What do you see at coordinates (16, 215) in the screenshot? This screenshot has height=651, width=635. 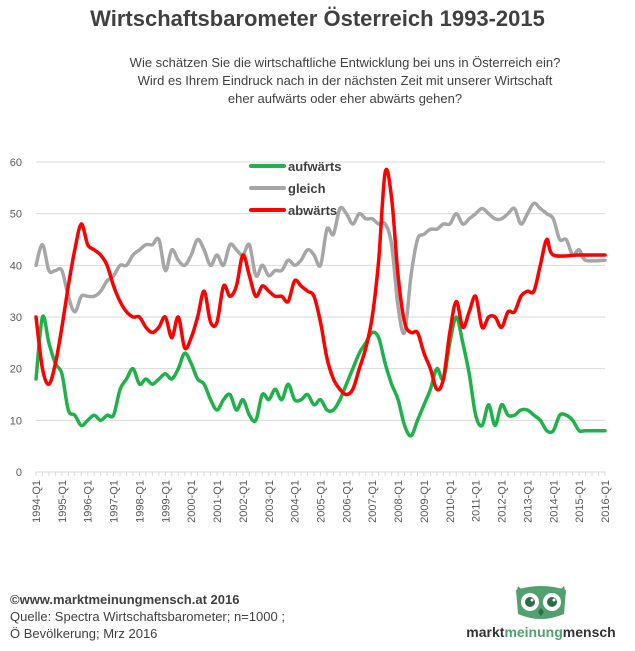 I see `y-tick-label: 50` at bounding box center [16, 215].